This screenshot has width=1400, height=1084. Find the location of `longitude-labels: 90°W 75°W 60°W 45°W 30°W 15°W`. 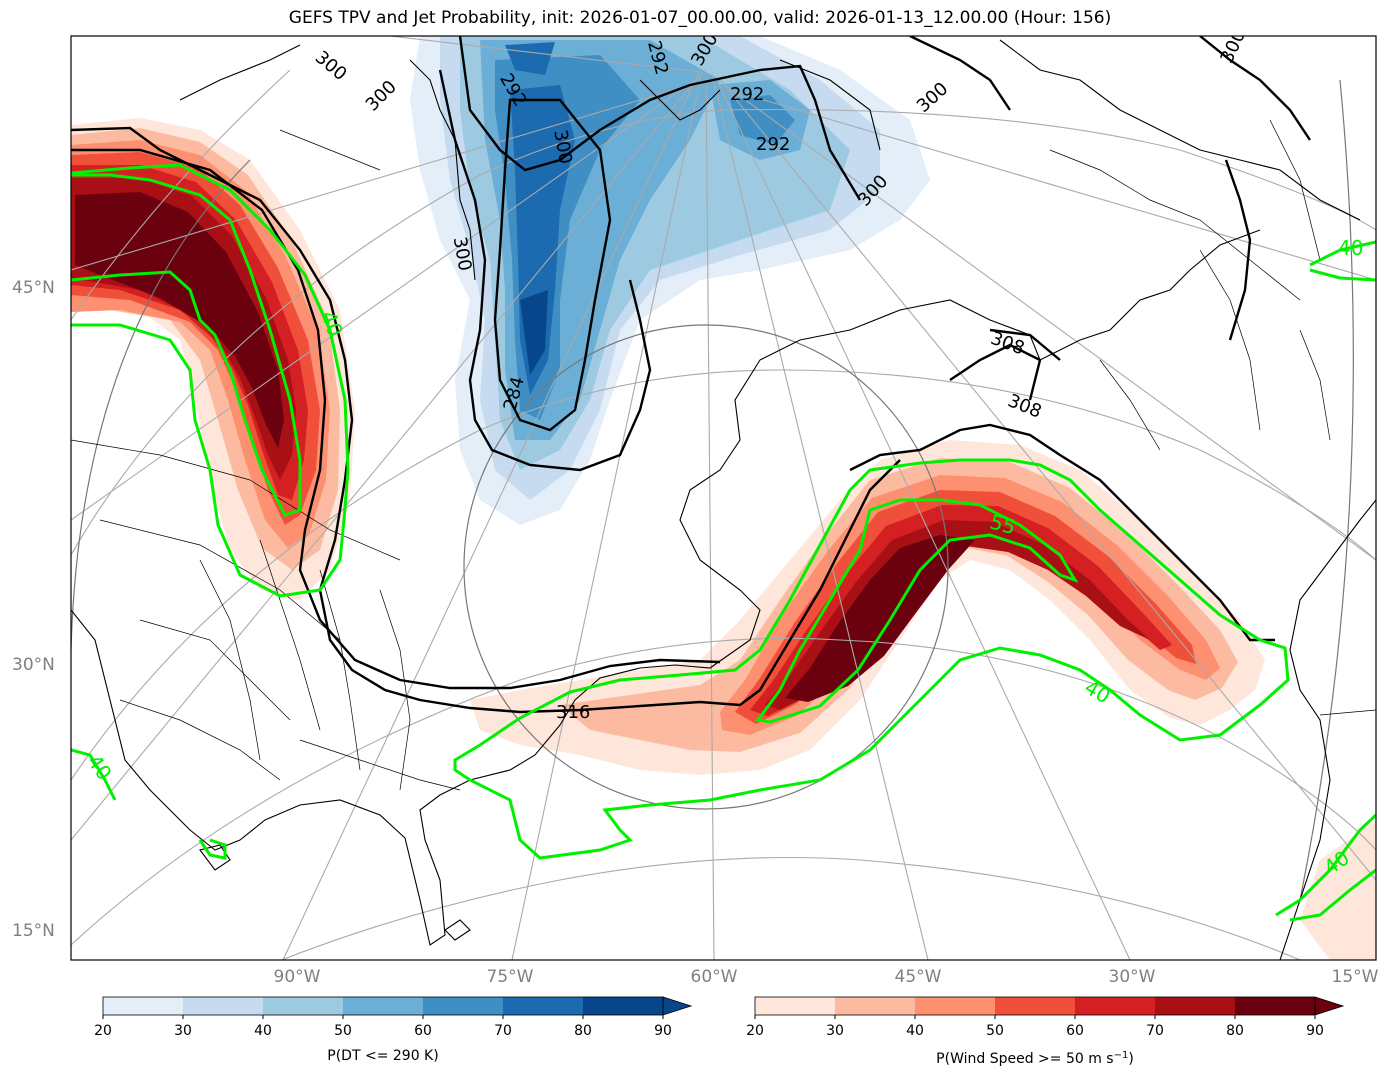

longitude-labels: 90°W 75°W 60°W 45°W 30°W 15°W is located at coordinates (826, 977).